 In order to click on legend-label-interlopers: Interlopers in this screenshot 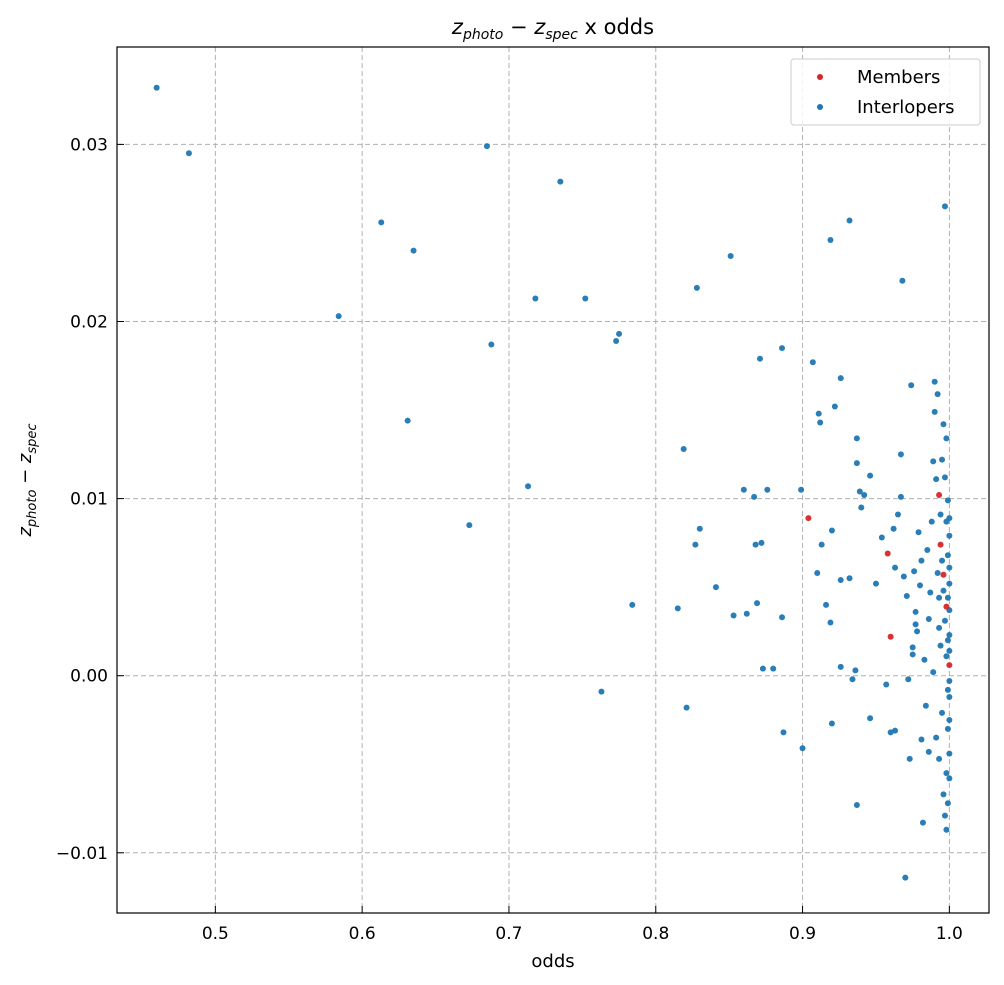, I will do `click(906, 107)`.